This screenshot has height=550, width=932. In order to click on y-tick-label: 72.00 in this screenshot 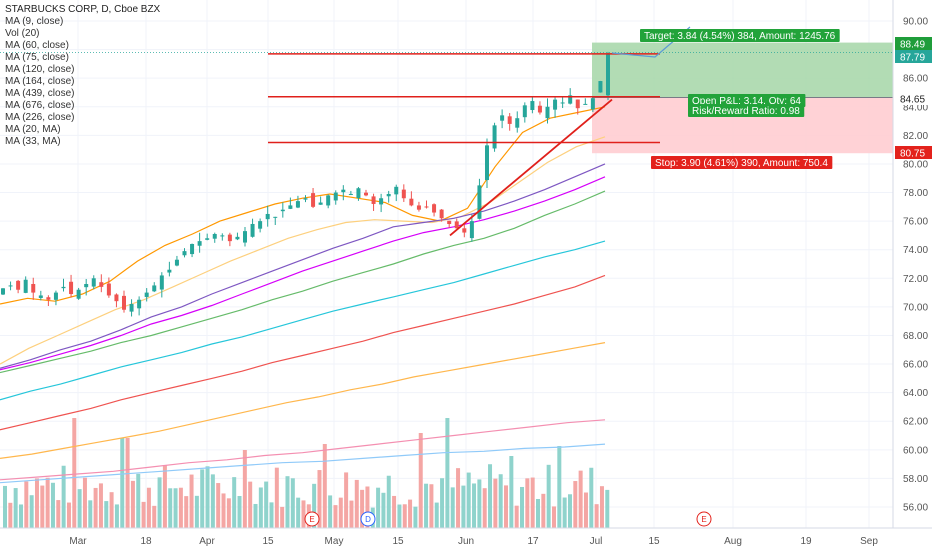, I will do `click(915, 279)`.